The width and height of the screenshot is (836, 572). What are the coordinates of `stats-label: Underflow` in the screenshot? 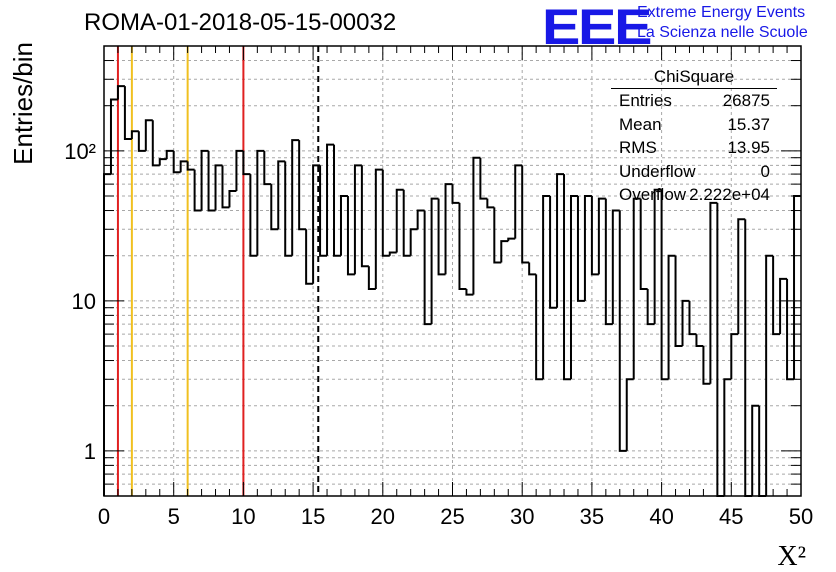 It's located at (657, 171).